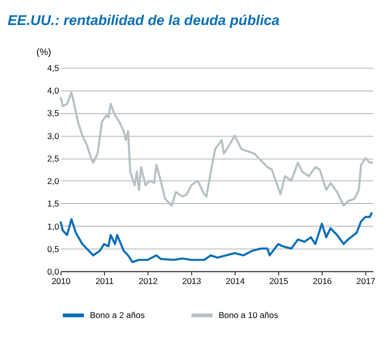 The height and width of the screenshot is (338, 387). Describe the element at coordinates (104, 281) in the screenshot. I see `x-tick-label: 2011` at that location.